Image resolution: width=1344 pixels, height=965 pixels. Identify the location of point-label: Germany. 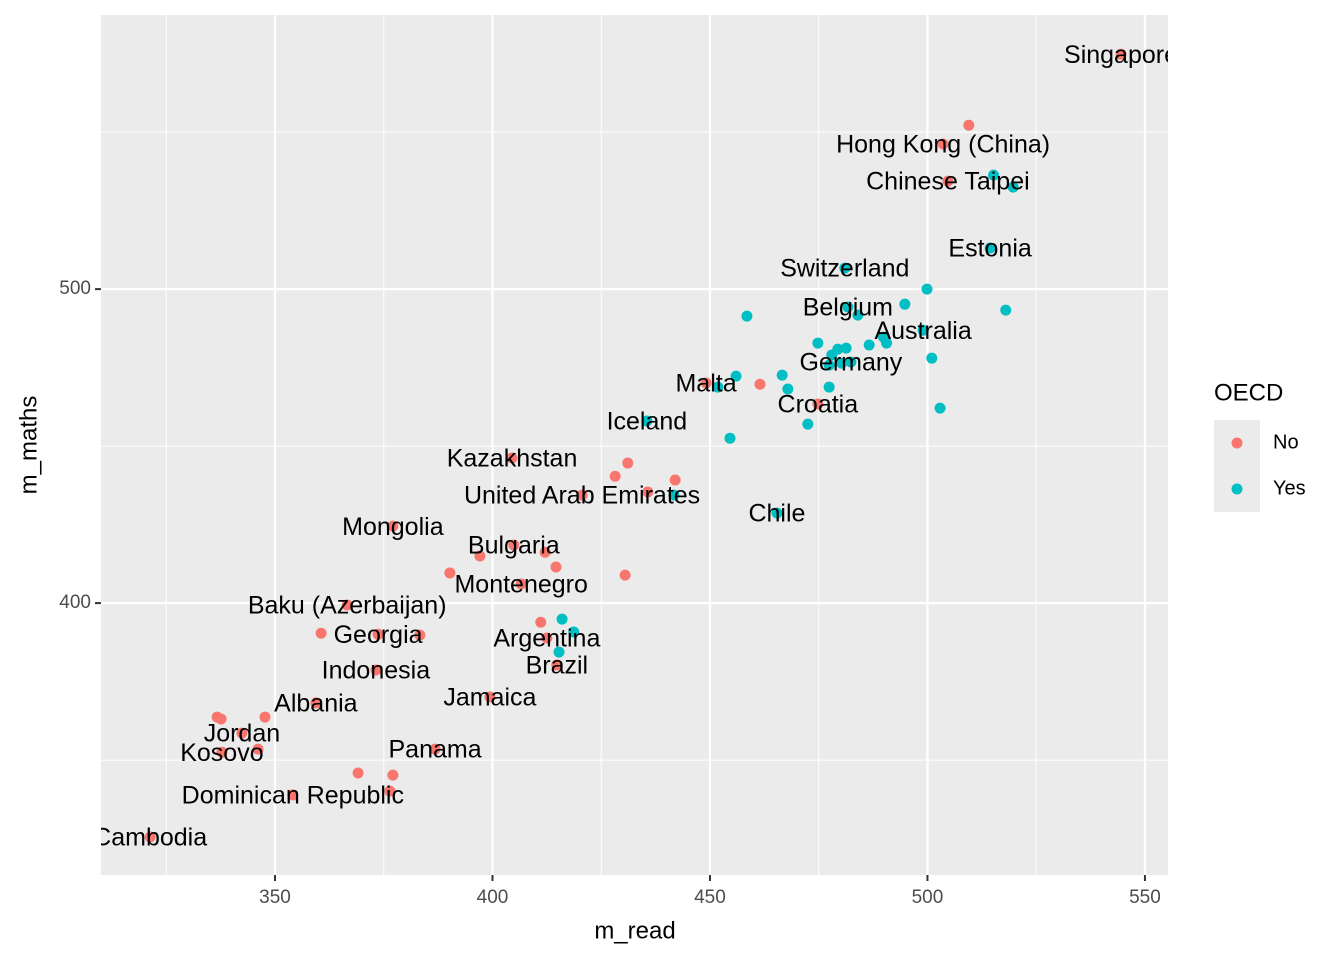
(850, 363).